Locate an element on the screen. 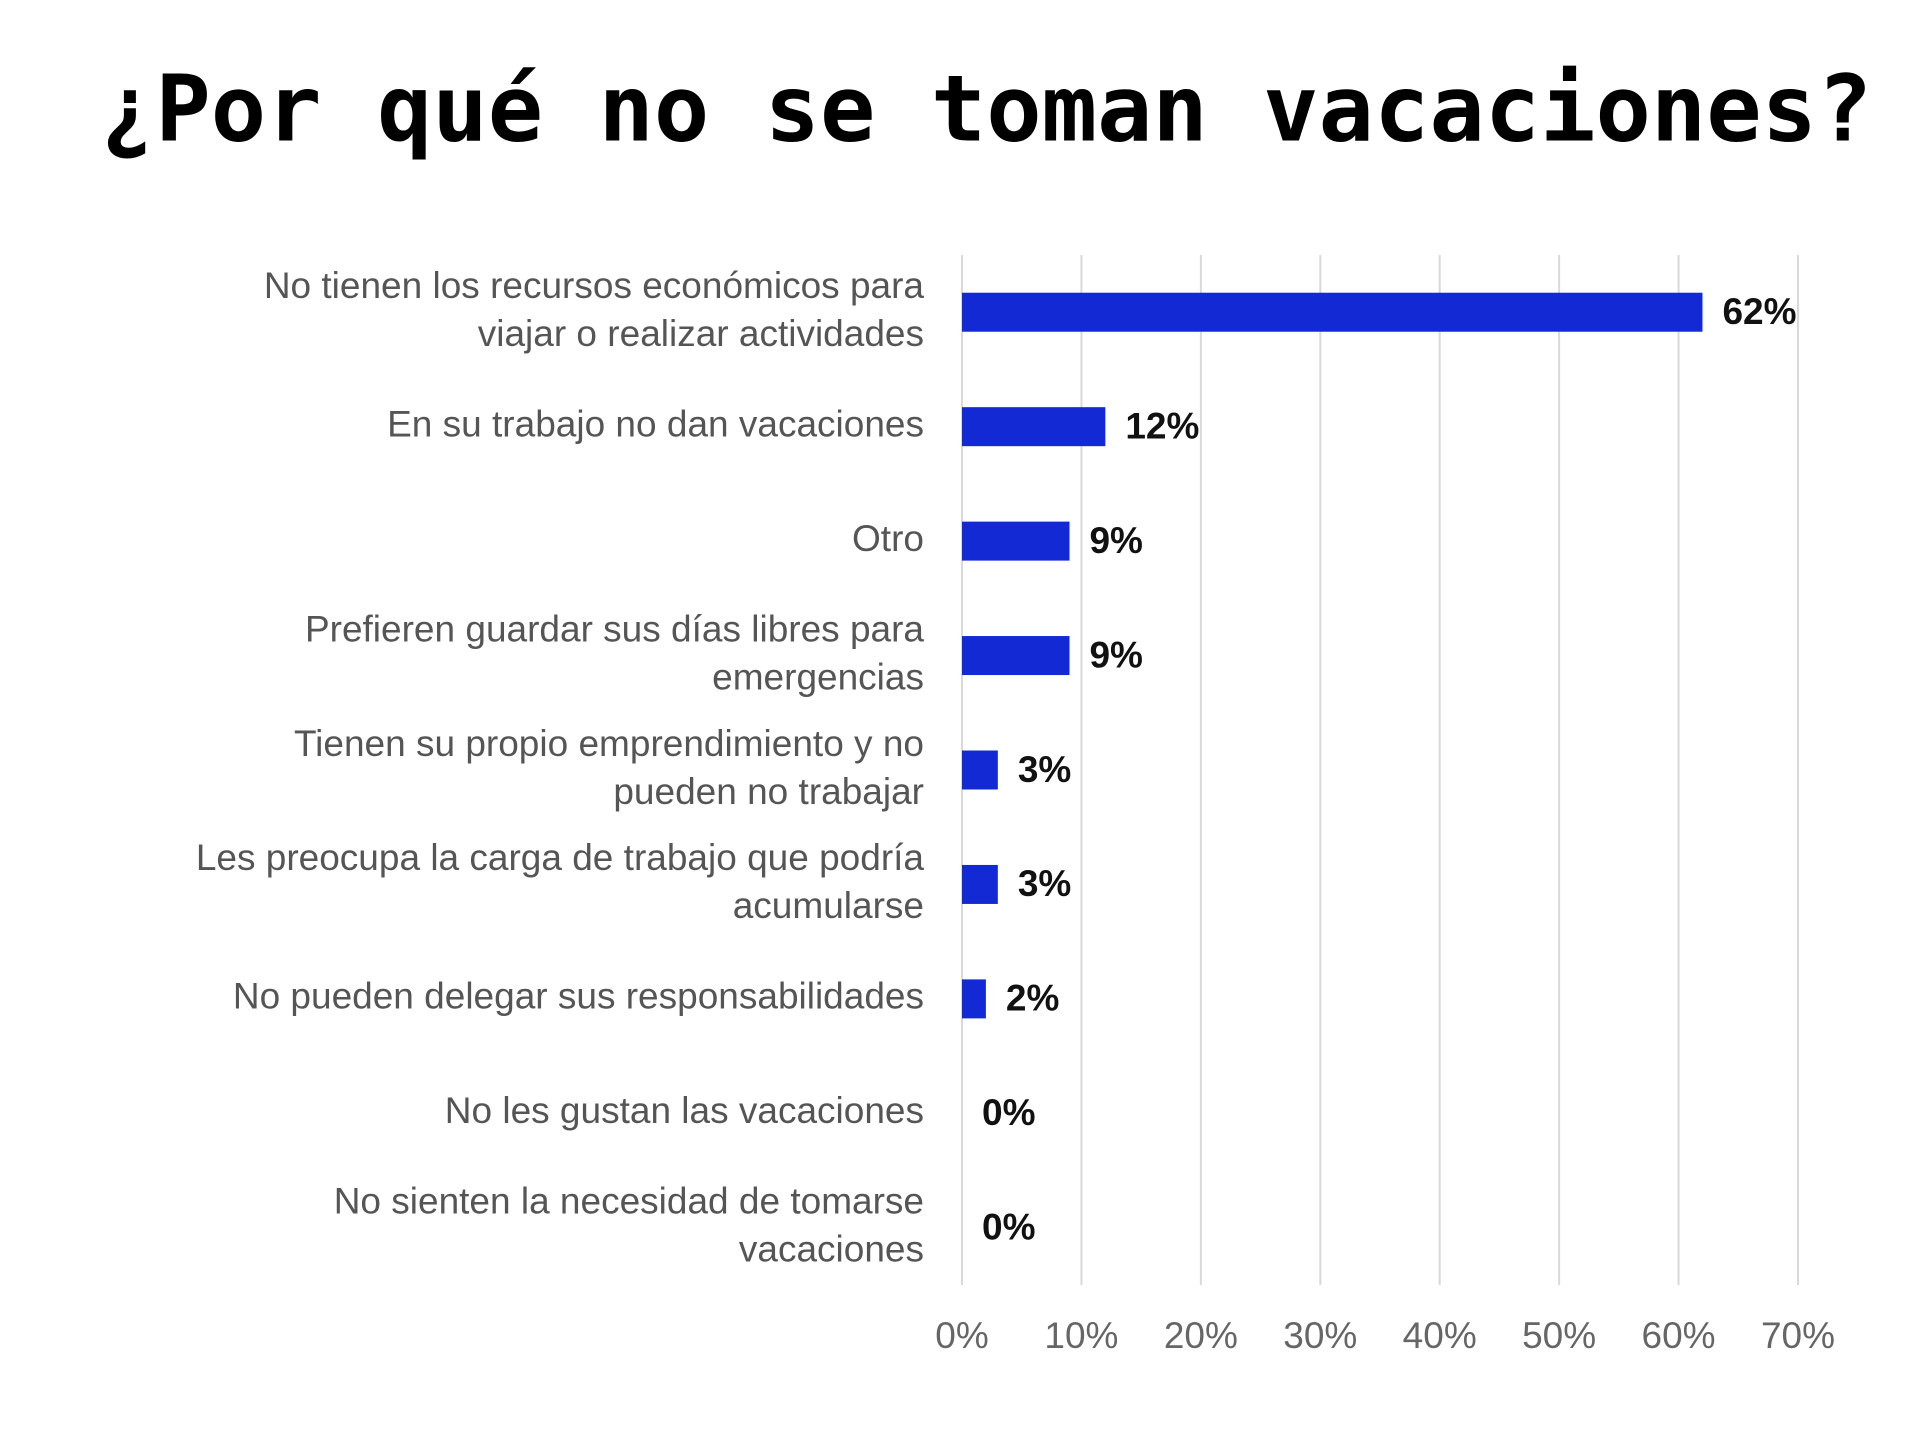 The width and height of the screenshot is (1920, 1447). x-tick-label: 40% is located at coordinates (1440, 1335).